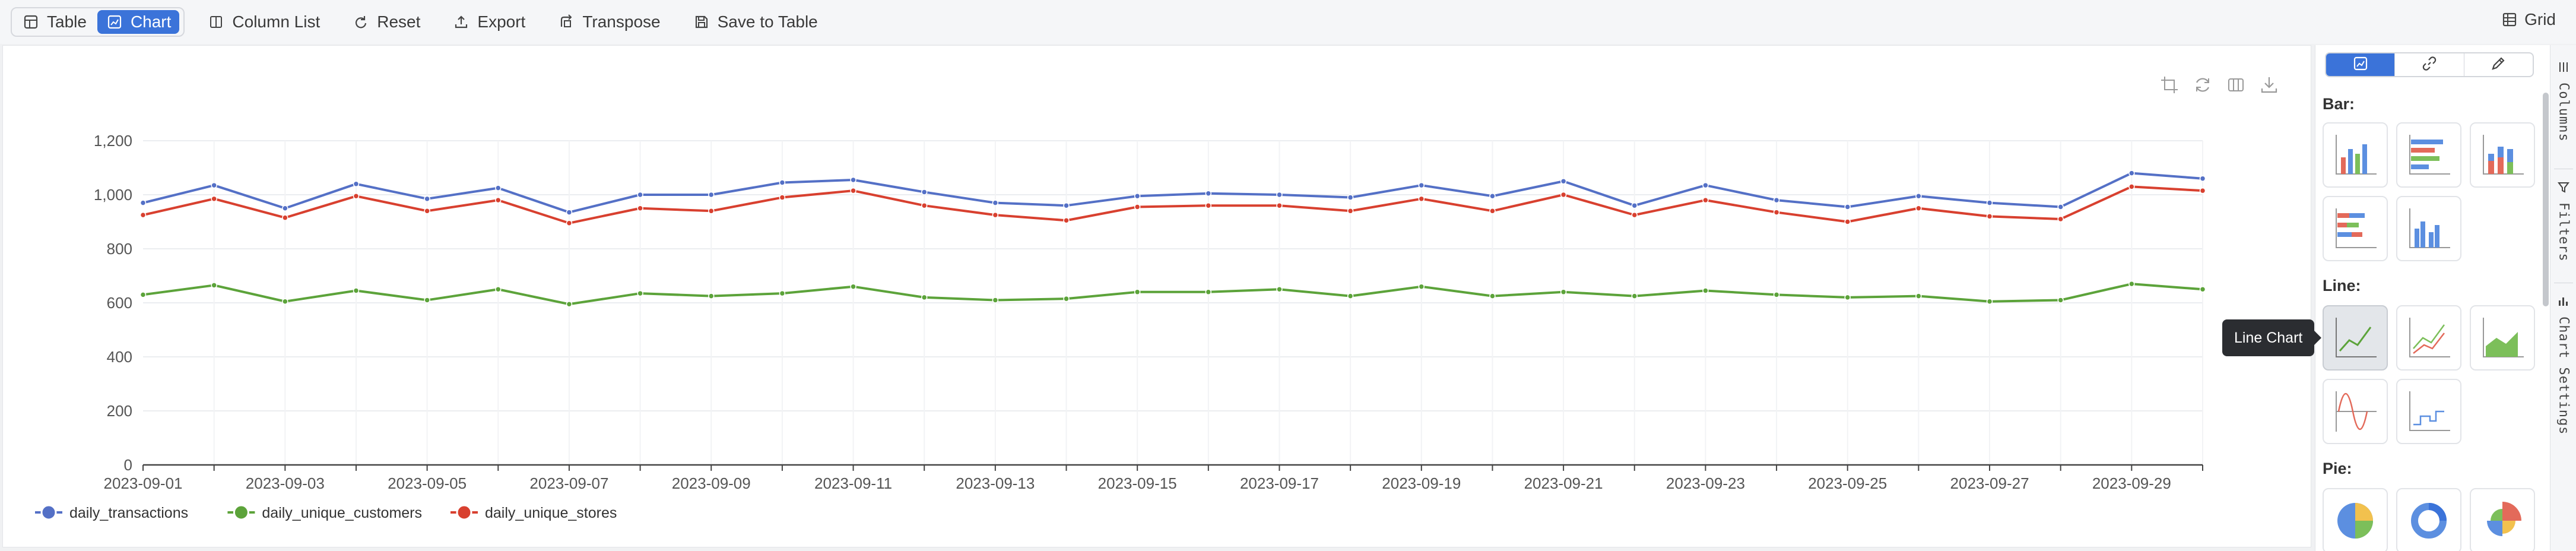  I want to click on settings-scrollbar, so click(2546, 199).